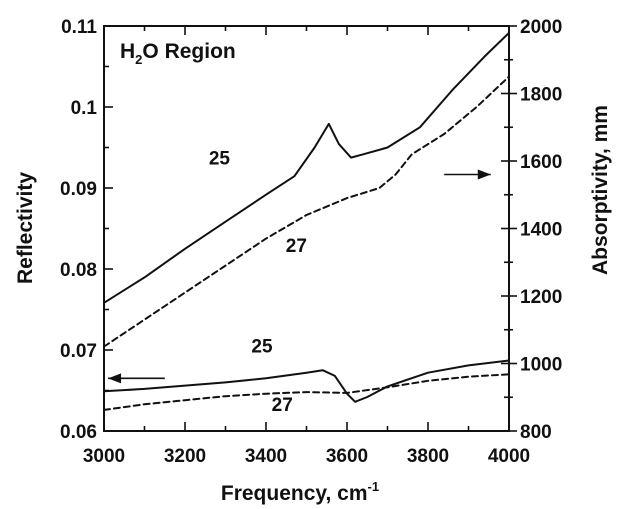 Image resolution: width=617 pixels, height=509 pixels. What do you see at coordinates (541, 230) in the screenshot?
I see `y-right-tick-label: 1400` at bounding box center [541, 230].